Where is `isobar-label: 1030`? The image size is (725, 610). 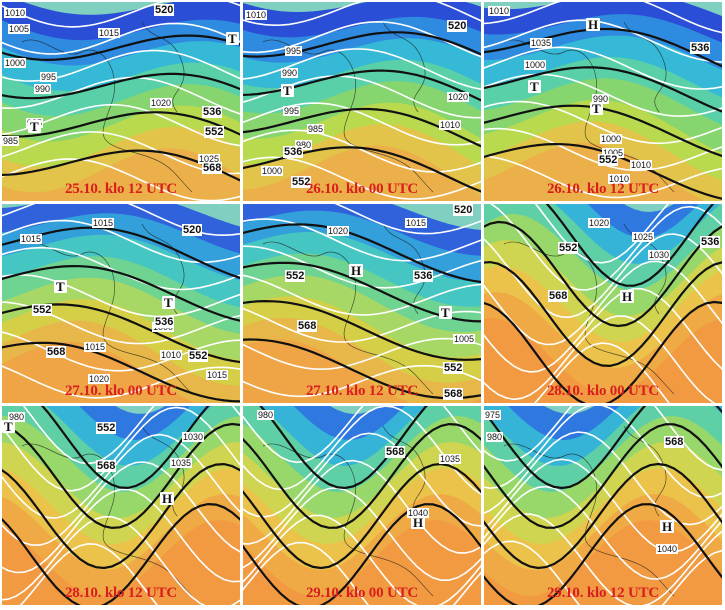 isobar-label: 1030 is located at coordinates (193, 437).